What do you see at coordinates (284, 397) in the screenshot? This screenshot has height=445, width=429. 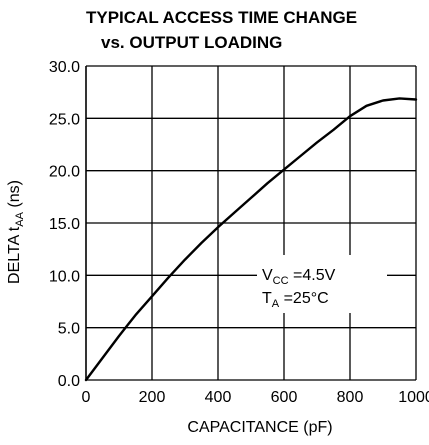 I see `x-tick-label: 600` at bounding box center [284, 397].